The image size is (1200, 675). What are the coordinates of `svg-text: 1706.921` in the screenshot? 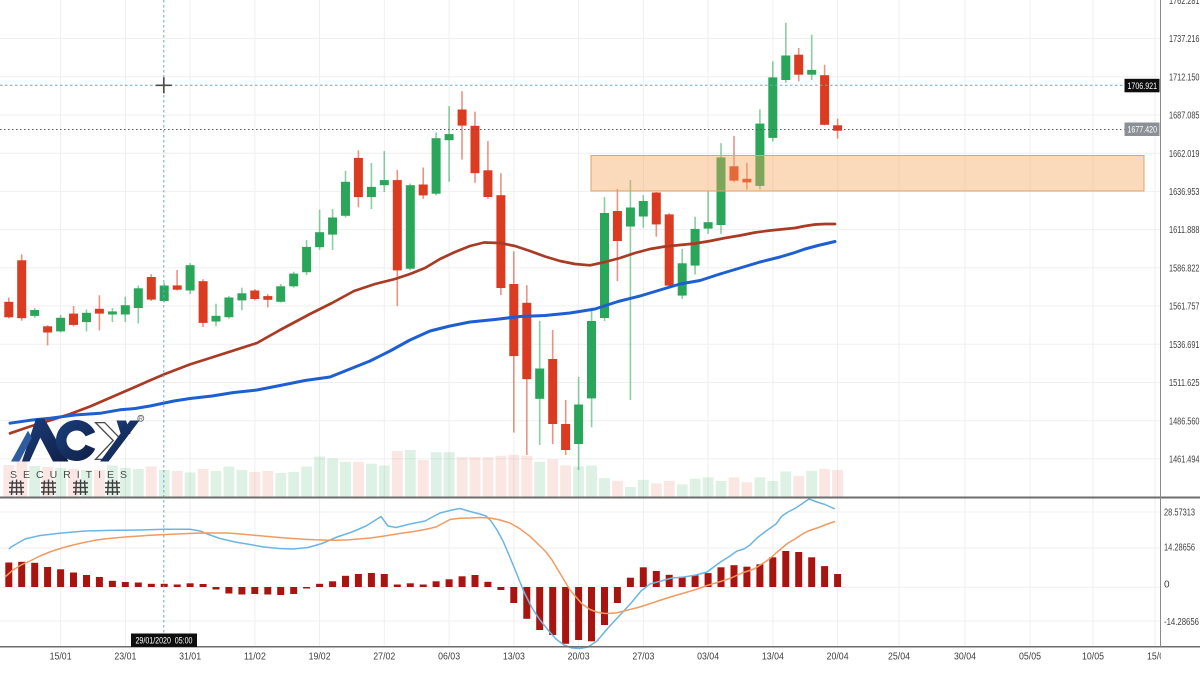 It's located at (1143, 86).